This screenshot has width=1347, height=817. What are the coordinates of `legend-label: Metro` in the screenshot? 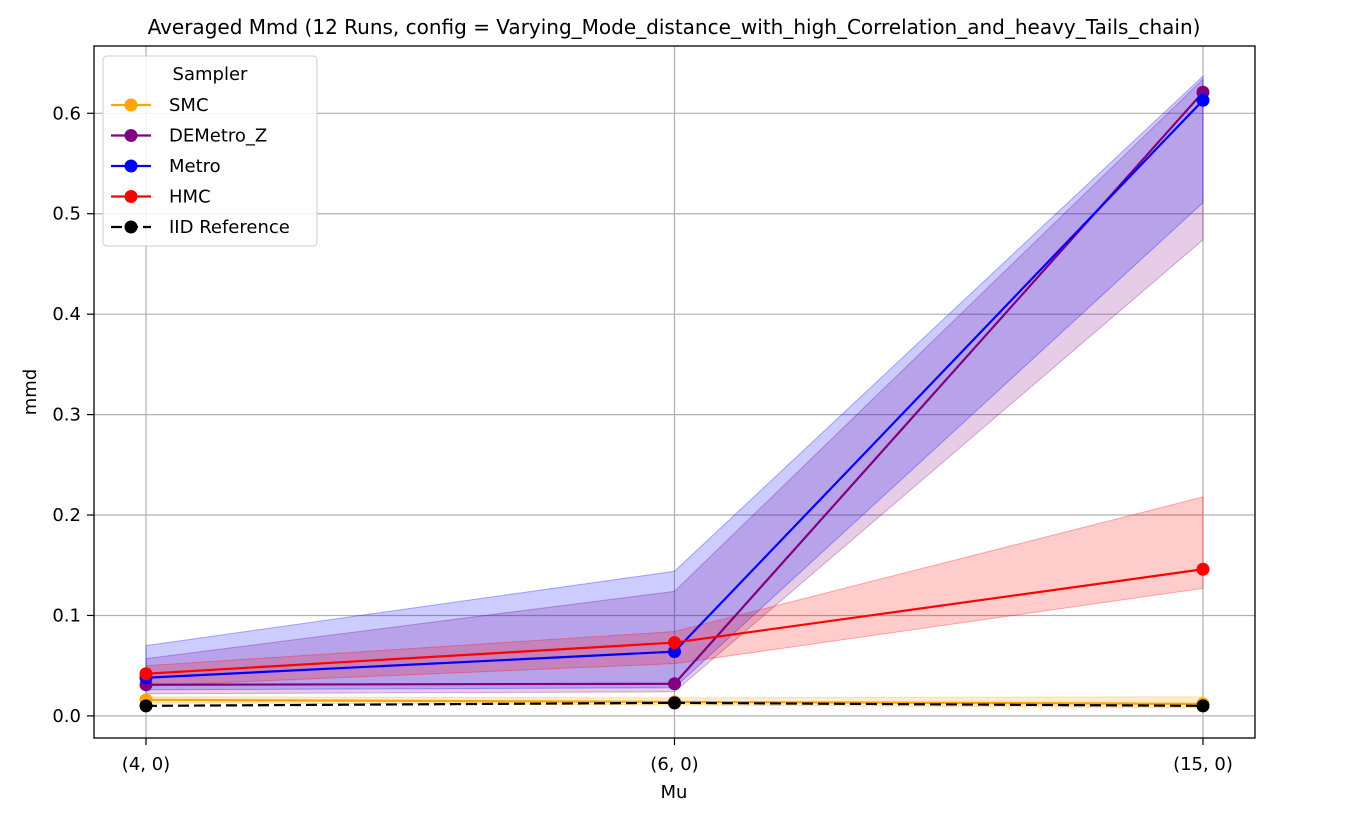 It's located at (195, 166).